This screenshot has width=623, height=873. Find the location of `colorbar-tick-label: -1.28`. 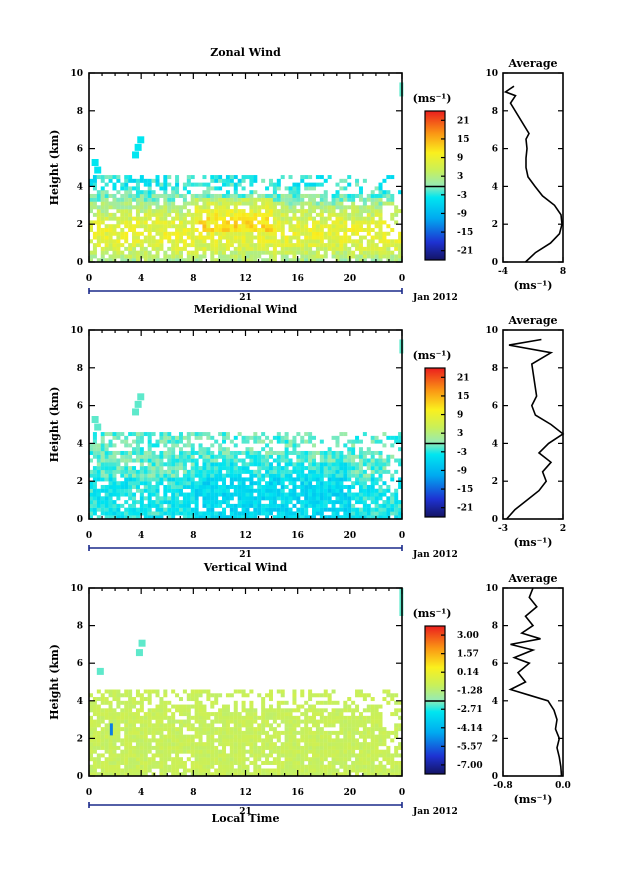

colorbar-tick-label: -1.28 is located at coordinates (470, 692).